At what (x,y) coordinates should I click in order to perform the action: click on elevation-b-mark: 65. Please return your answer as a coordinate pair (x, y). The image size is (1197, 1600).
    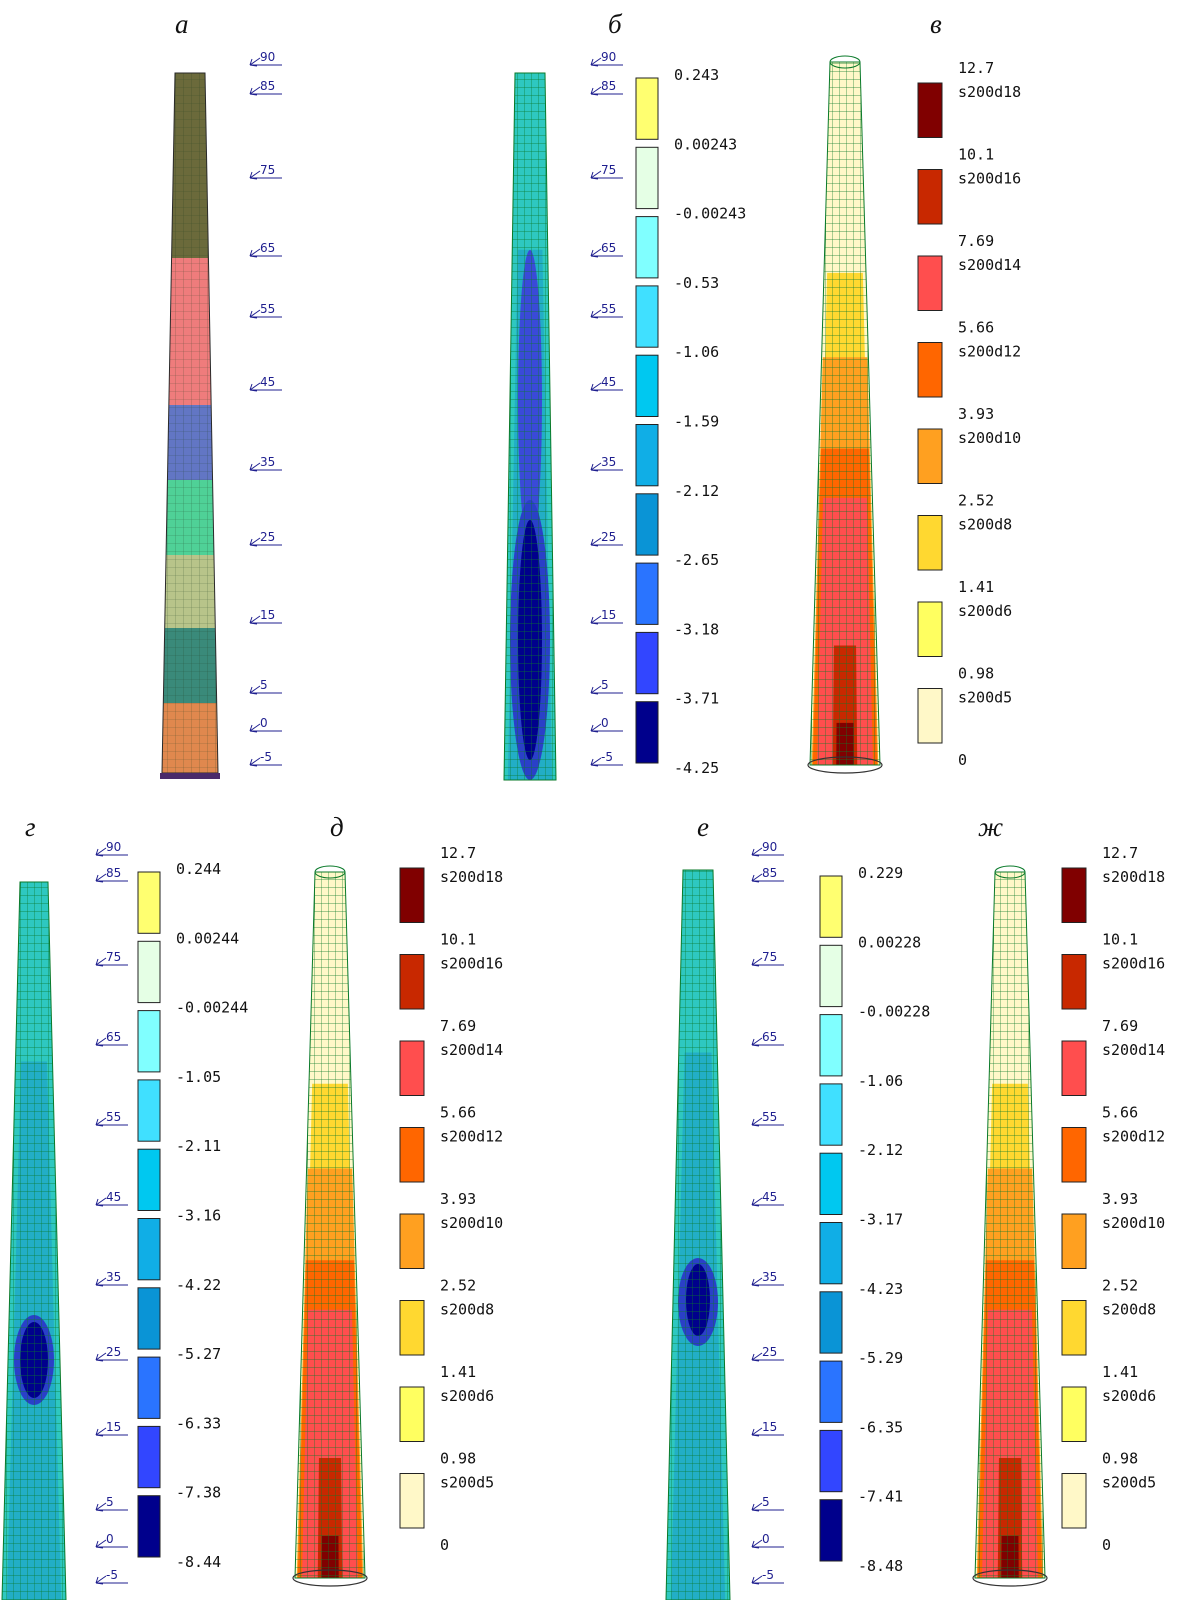
    Looking at the image, I should click on (606, 249).